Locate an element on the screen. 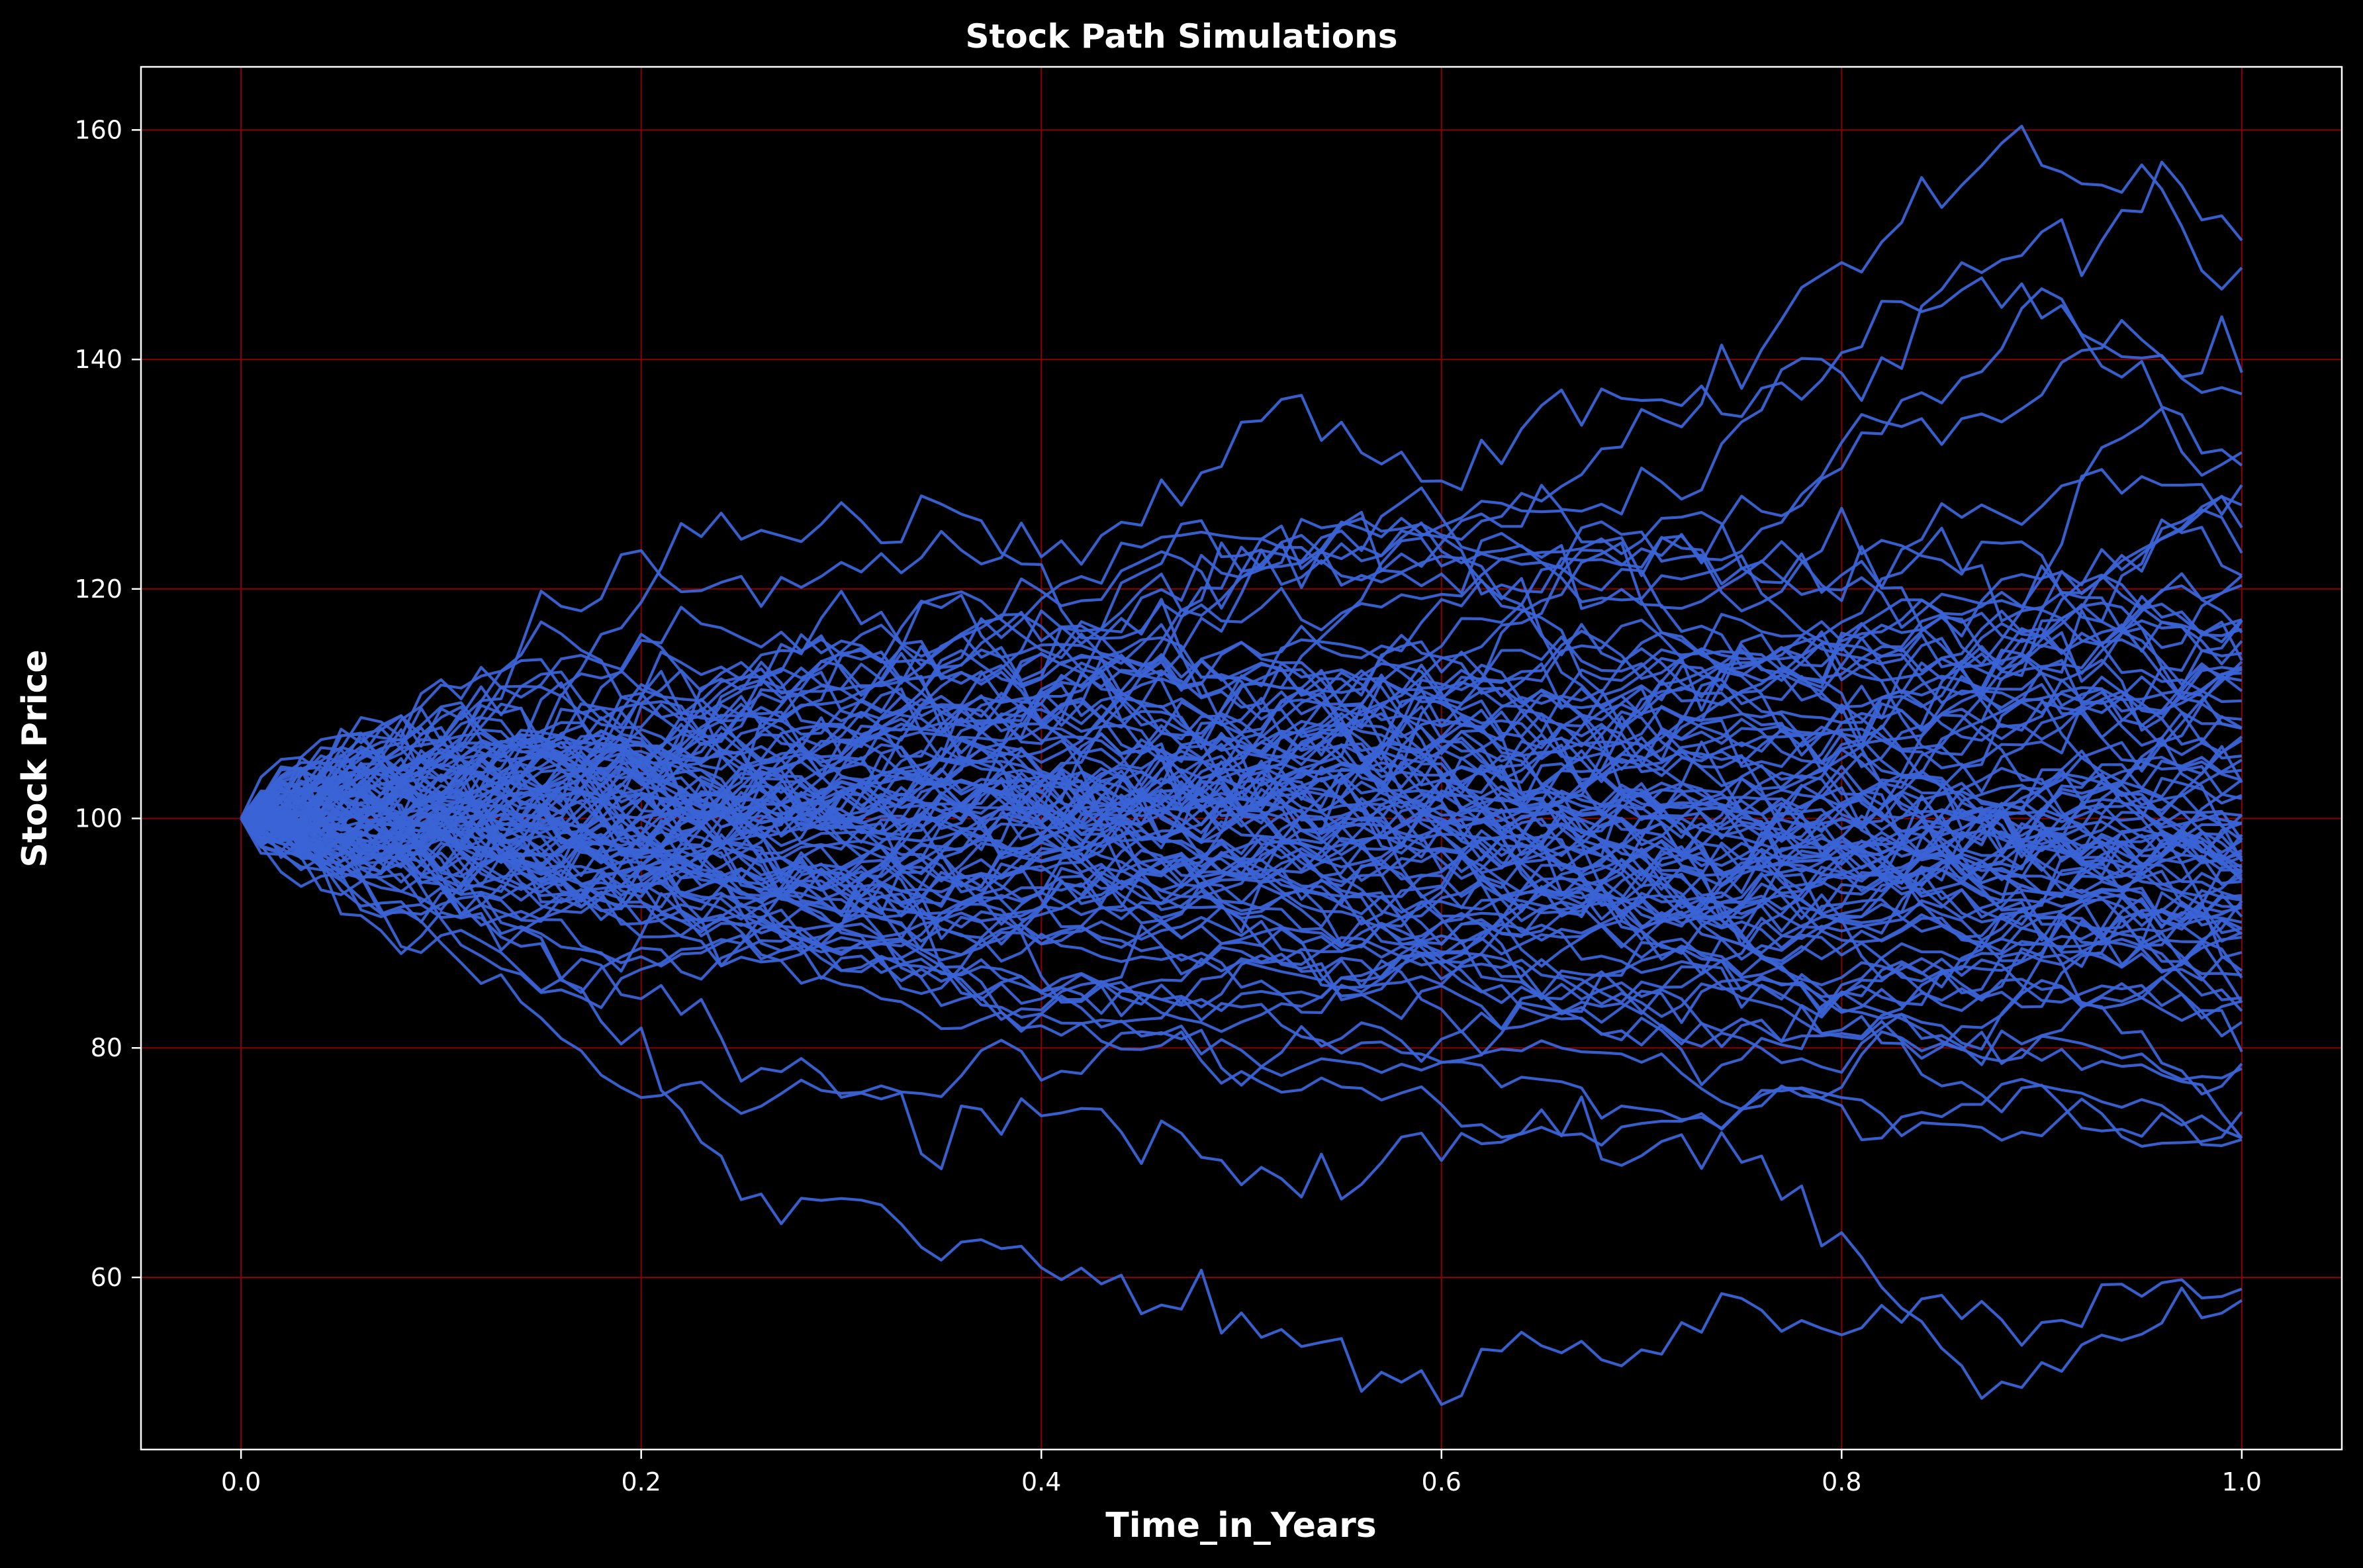 This screenshot has width=2363, height=1568. y-axis-label: Stock Price is located at coordinates (35, 758).